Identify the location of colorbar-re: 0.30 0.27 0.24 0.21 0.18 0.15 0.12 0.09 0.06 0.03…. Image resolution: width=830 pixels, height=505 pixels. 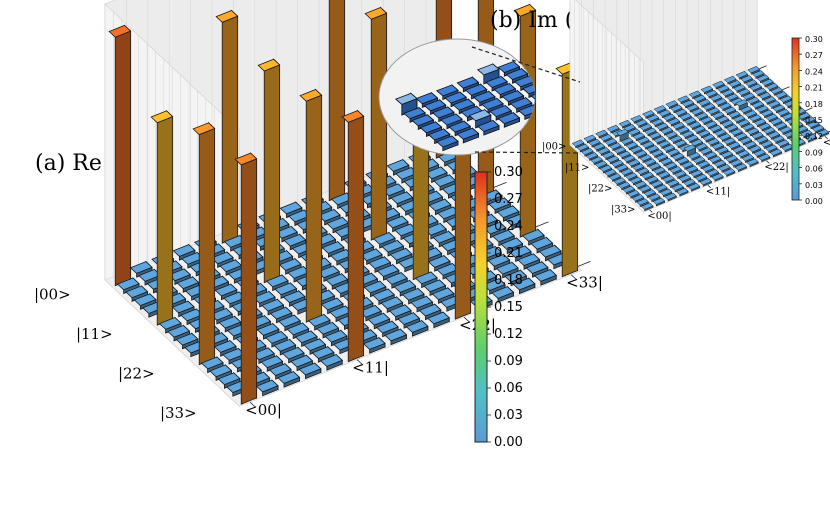
(498, 307).